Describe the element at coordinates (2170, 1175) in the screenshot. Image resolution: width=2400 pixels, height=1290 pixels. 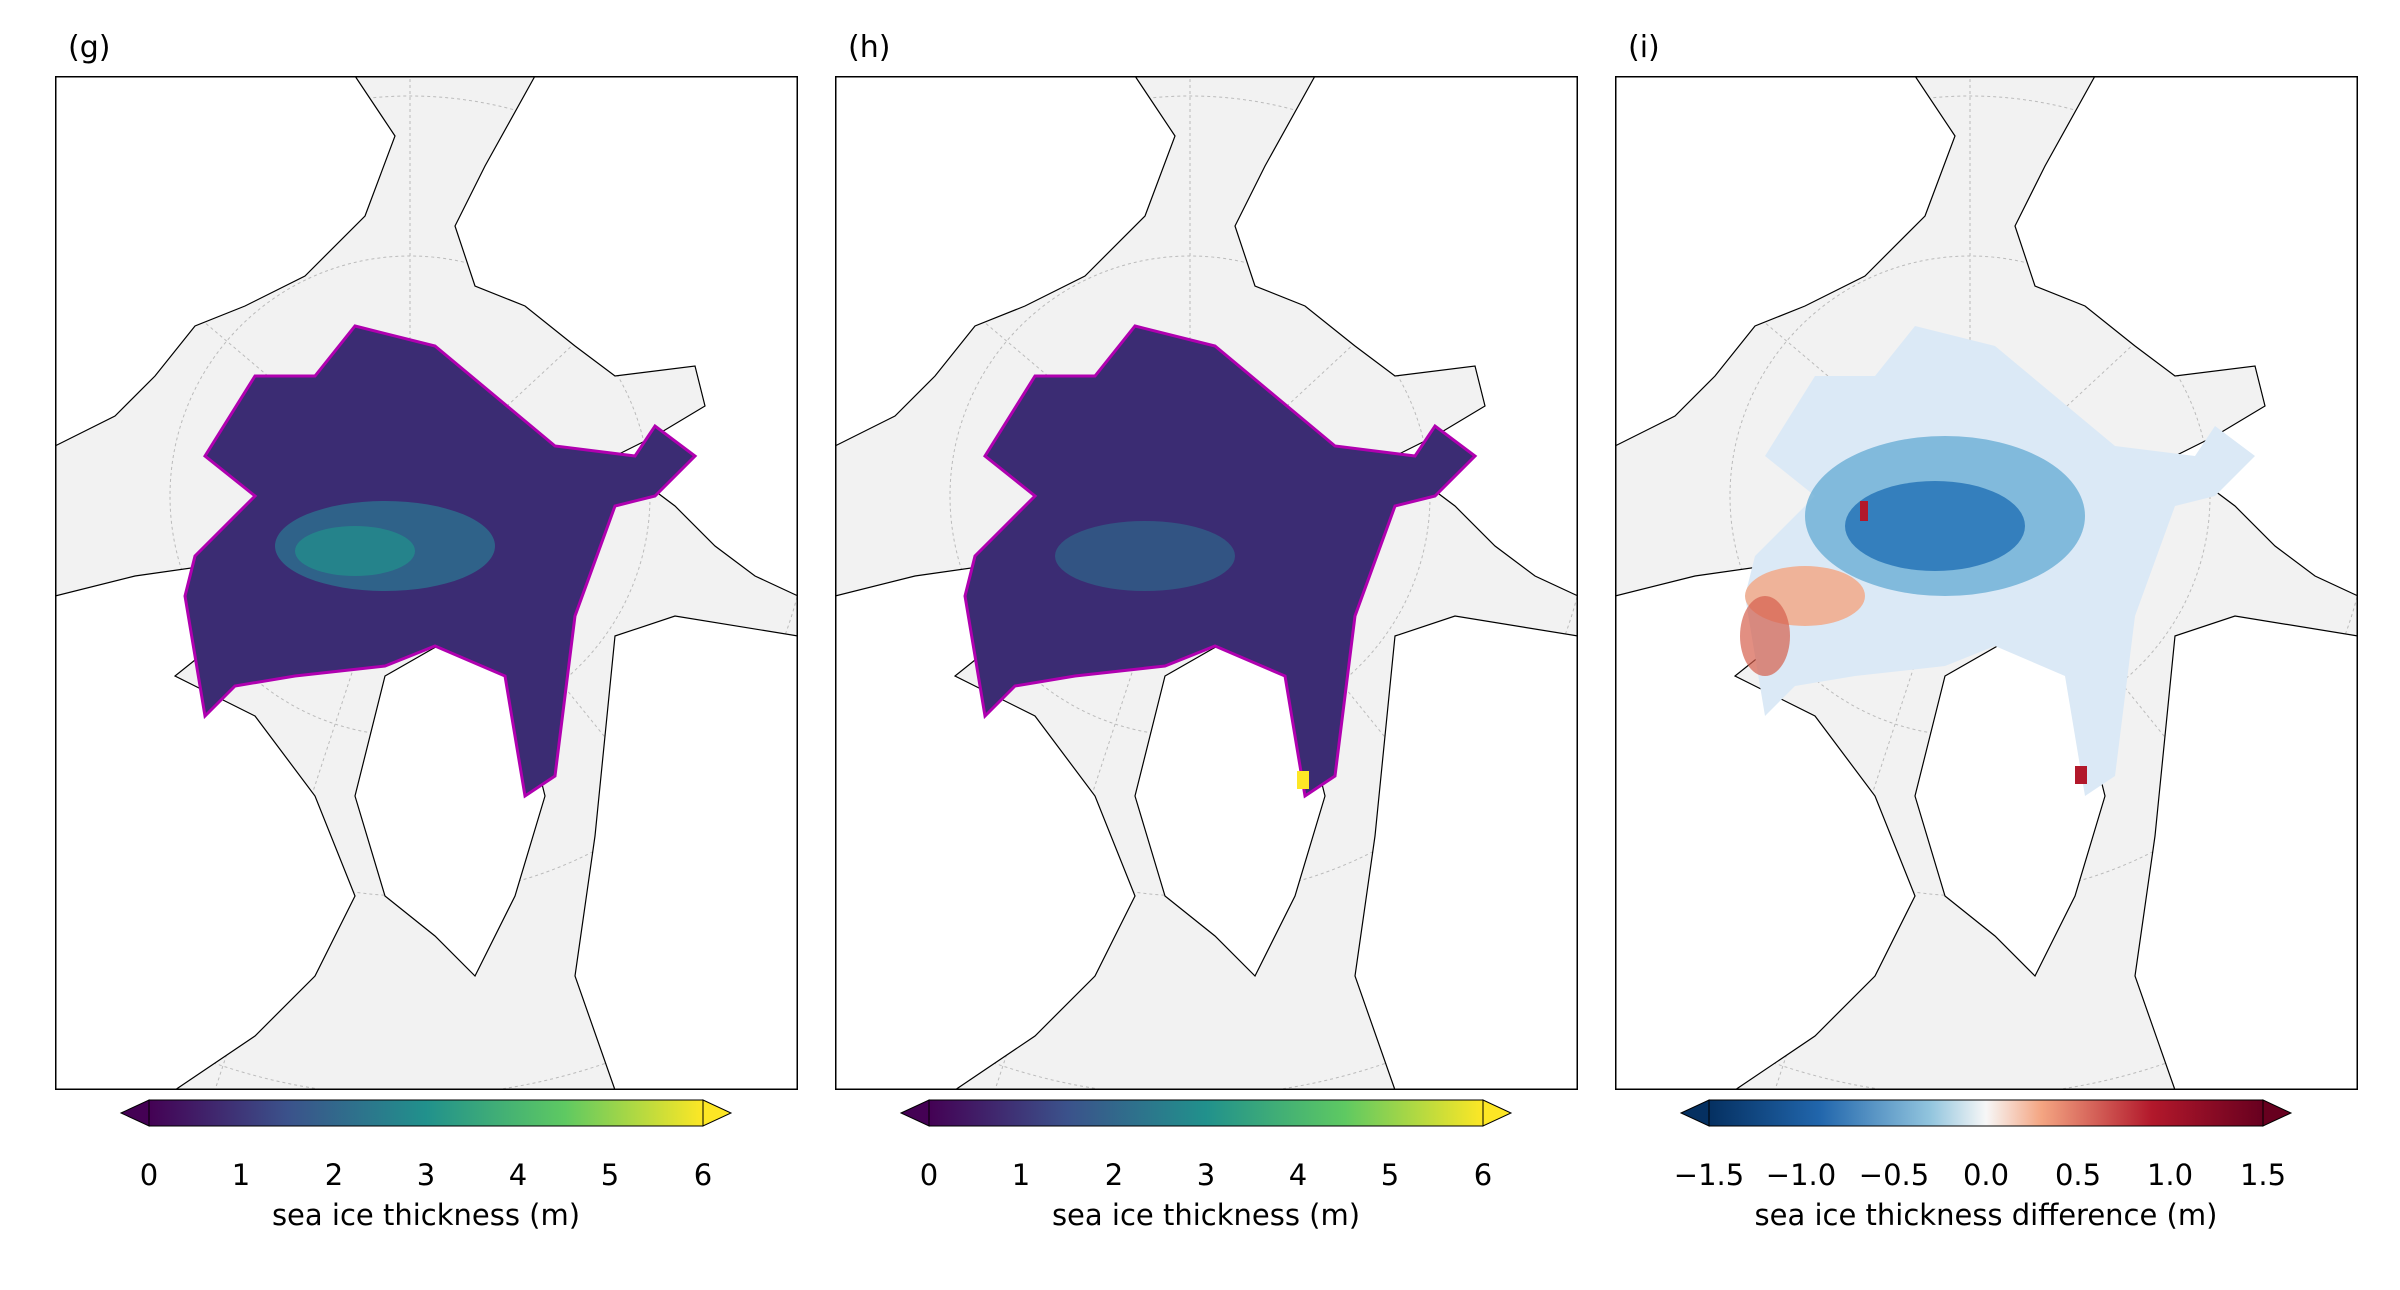
I see `cbar-tick: 1.0` at that location.